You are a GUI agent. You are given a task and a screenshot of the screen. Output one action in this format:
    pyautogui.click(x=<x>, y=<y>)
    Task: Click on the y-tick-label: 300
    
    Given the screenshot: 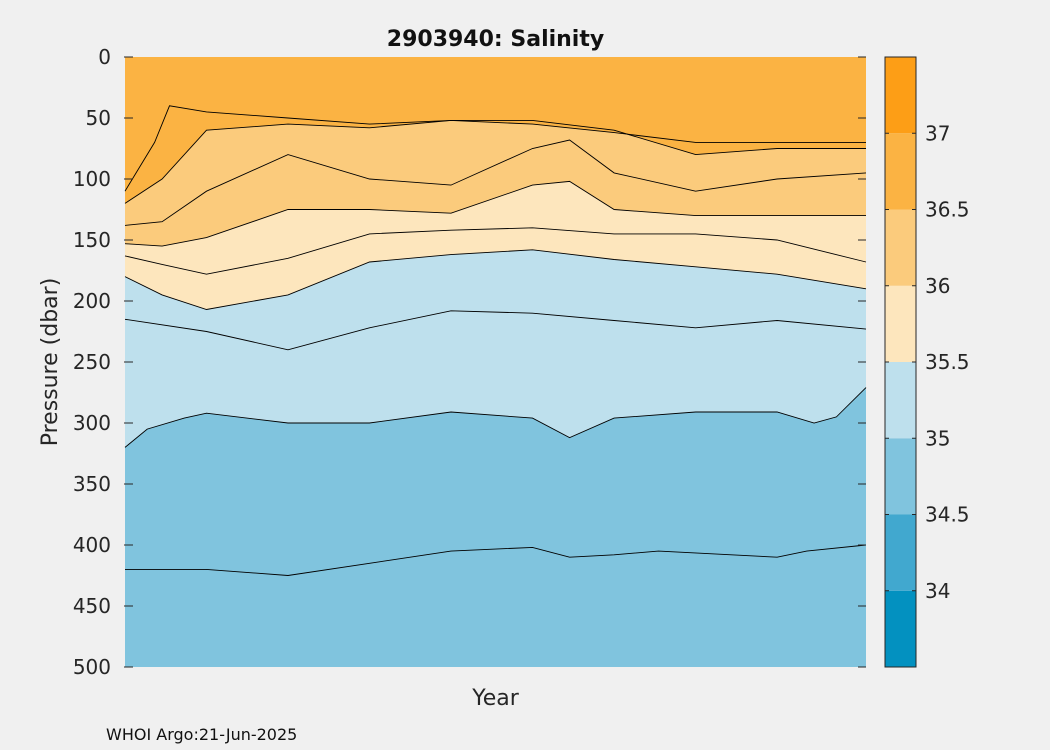 What is the action you would take?
    pyautogui.click(x=92, y=423)
    